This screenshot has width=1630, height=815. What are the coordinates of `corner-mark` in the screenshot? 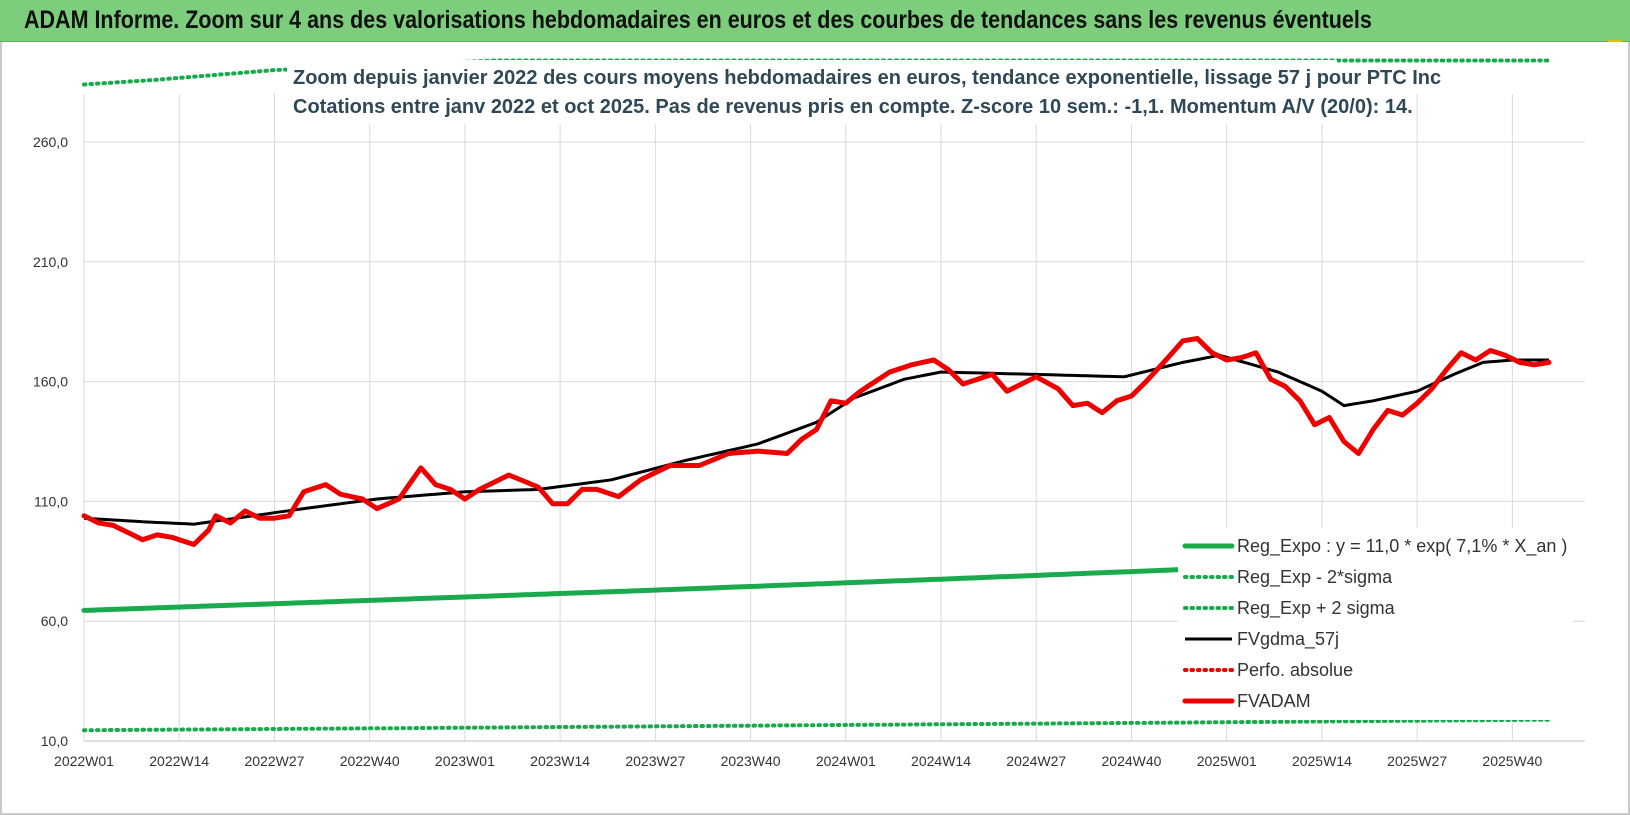 It's located at (1615, 46).